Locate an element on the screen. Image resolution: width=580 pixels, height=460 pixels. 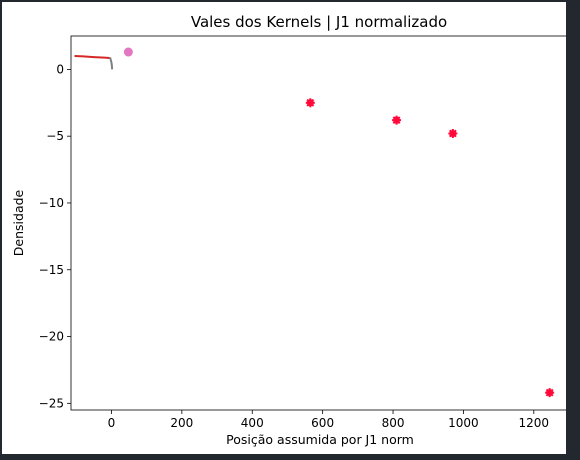
y-axis-label: Densidade is located at coordinates (18, 222).